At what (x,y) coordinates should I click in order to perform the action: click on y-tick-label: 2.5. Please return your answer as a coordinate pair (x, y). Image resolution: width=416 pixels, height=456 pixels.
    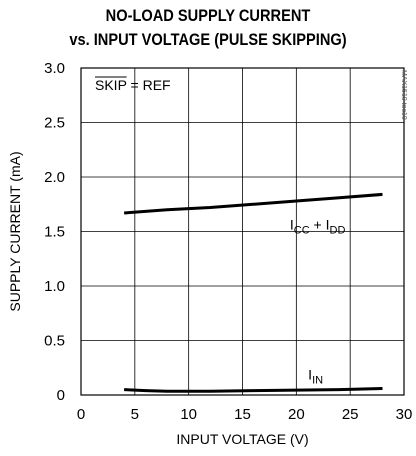
    Looking at the image, I should click on (54, 123).